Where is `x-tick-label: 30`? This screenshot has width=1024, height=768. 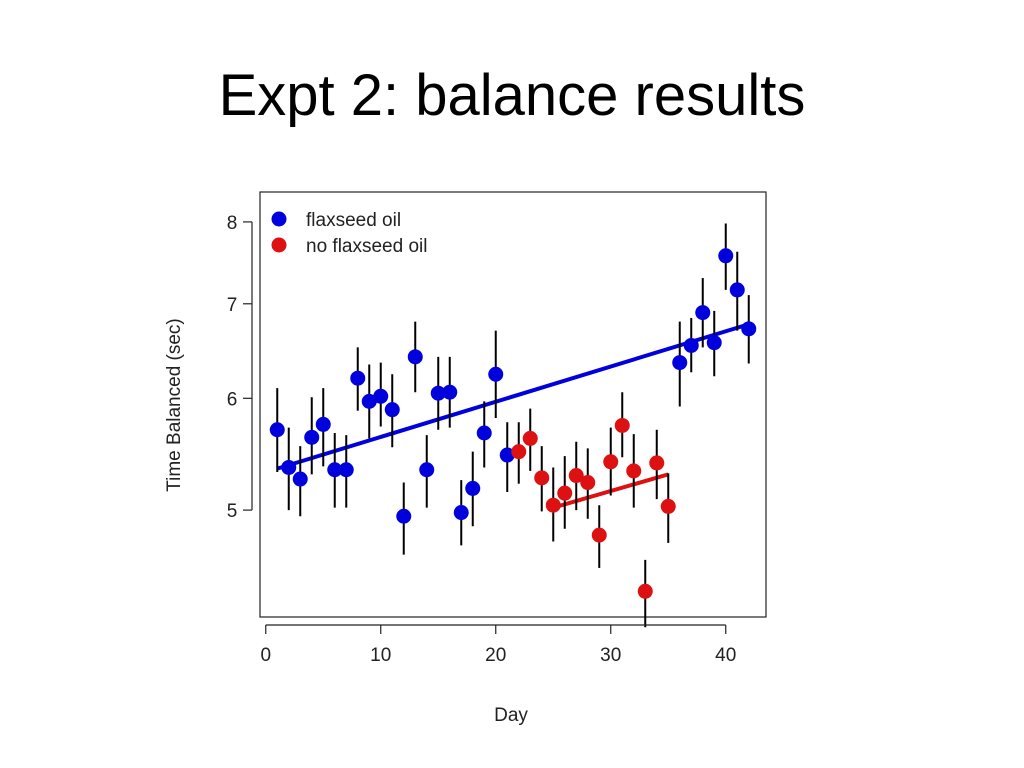
x-tick-label: 30 is located at coordinates (610, 655).